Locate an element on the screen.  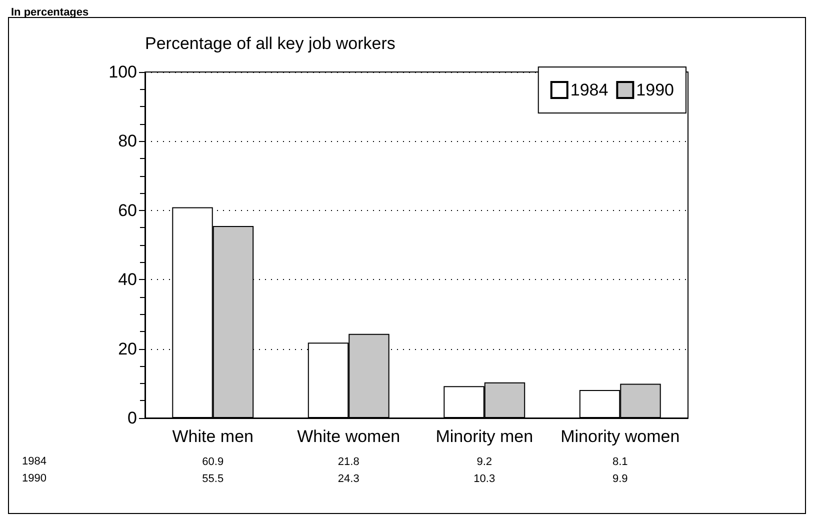
y-tick-label: 60 is located at coordinates (127, 210).